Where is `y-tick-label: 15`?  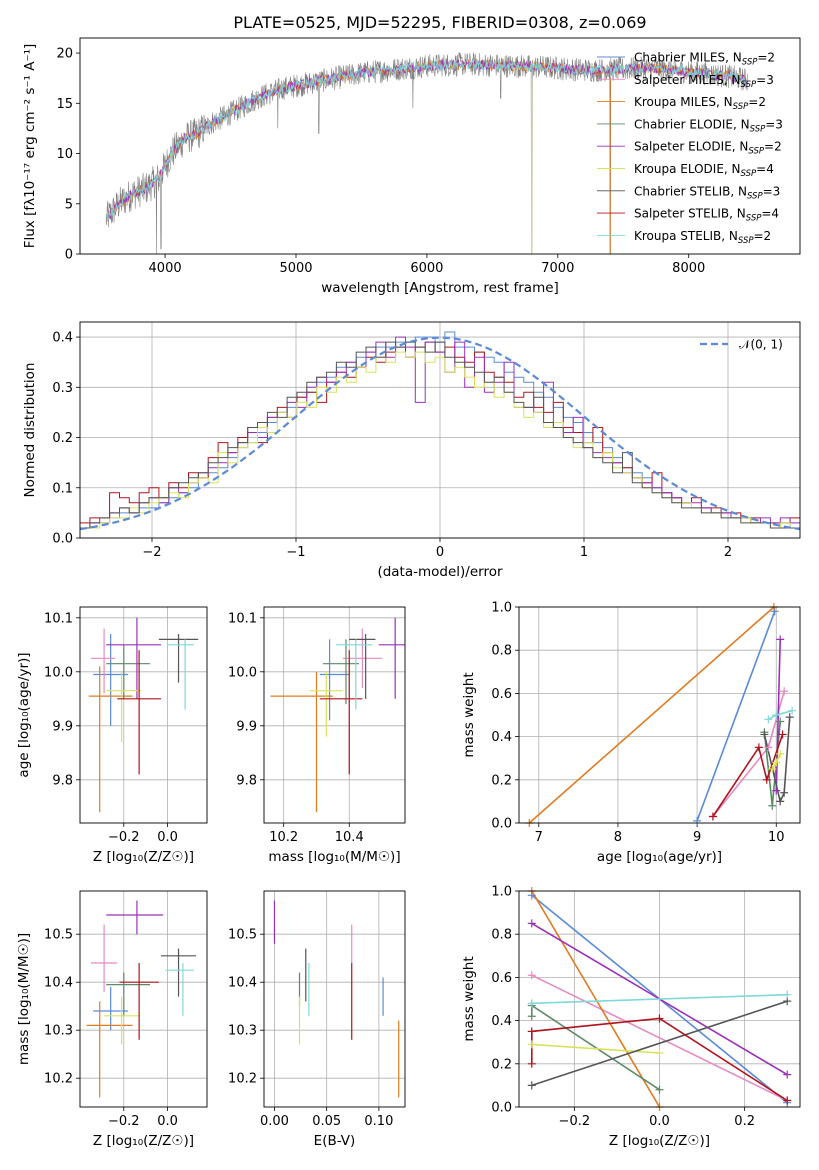
y-tick-label: 15 is located at coordinates (64, 104).